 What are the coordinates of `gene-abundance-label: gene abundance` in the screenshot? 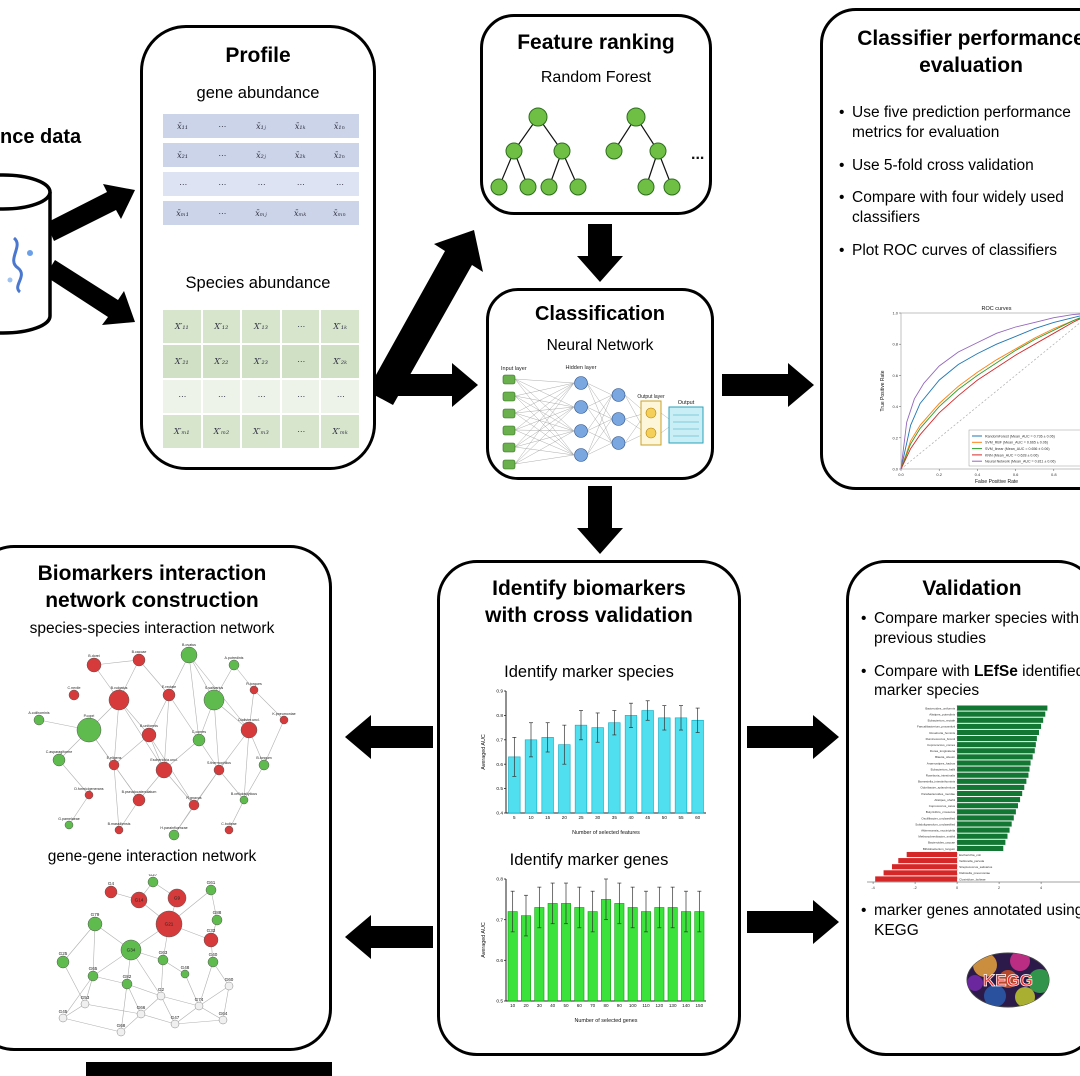 It's located at (258, 93).